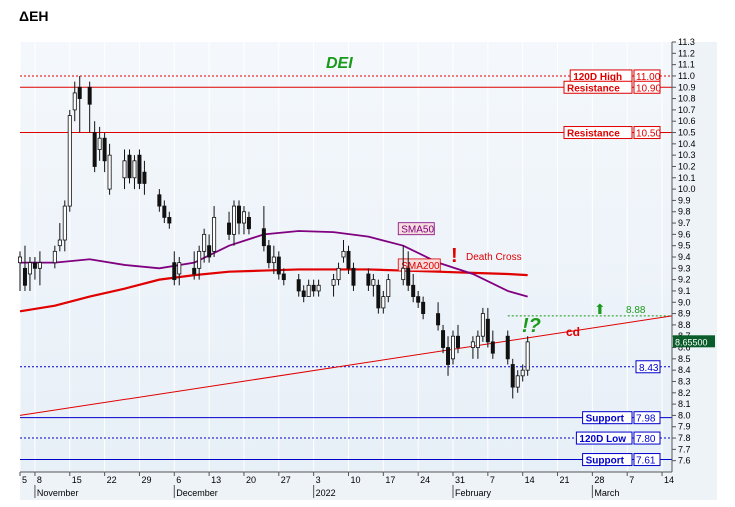 Image resolution: width=735 pixels, height=507 pixels. I want to click on x-tick-label: 22, so click(112, 480).